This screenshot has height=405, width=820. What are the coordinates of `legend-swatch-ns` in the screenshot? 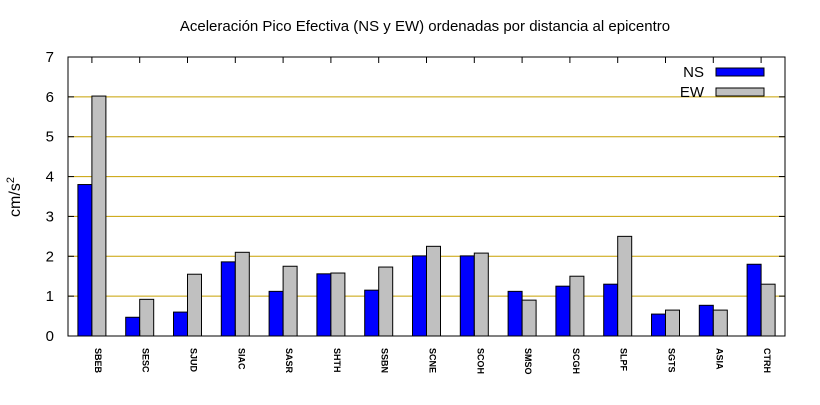 It's located at (740, 72).